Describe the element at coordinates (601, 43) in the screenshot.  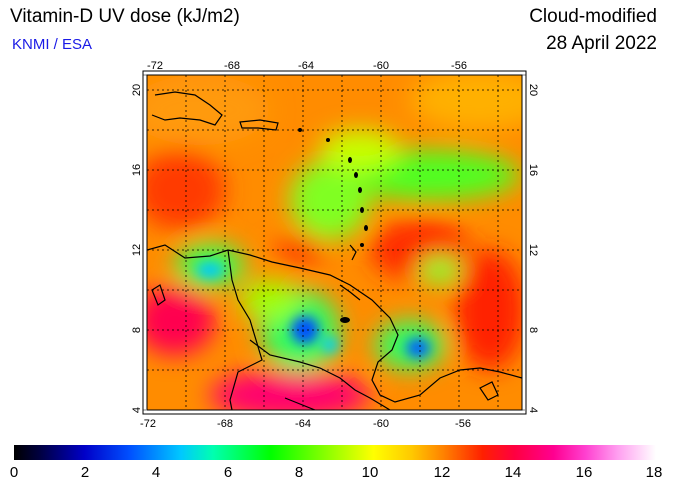
I see `date-label: 28 April 2022` at that location.